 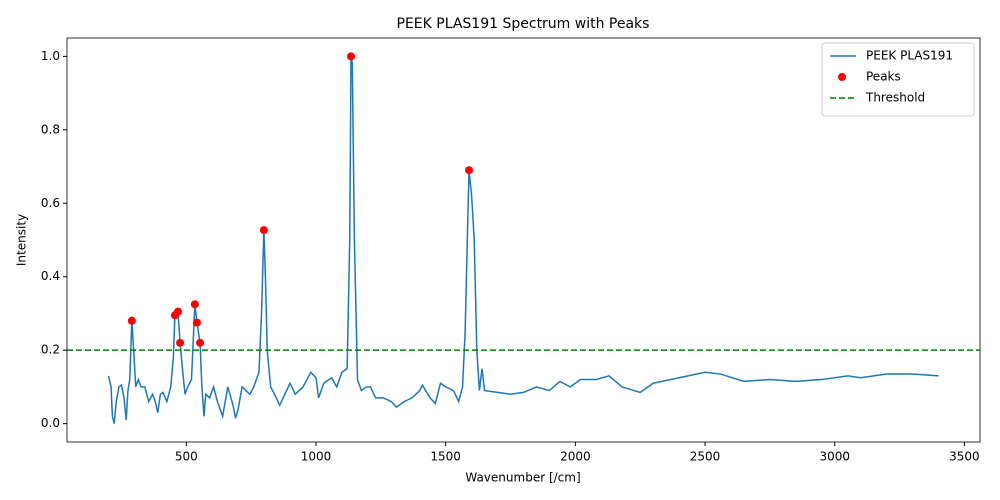 What do you see at coordinates (50, 276) in the screenshot?
I see `y-tick-label: 0.4` at bounding box center [50, 276].